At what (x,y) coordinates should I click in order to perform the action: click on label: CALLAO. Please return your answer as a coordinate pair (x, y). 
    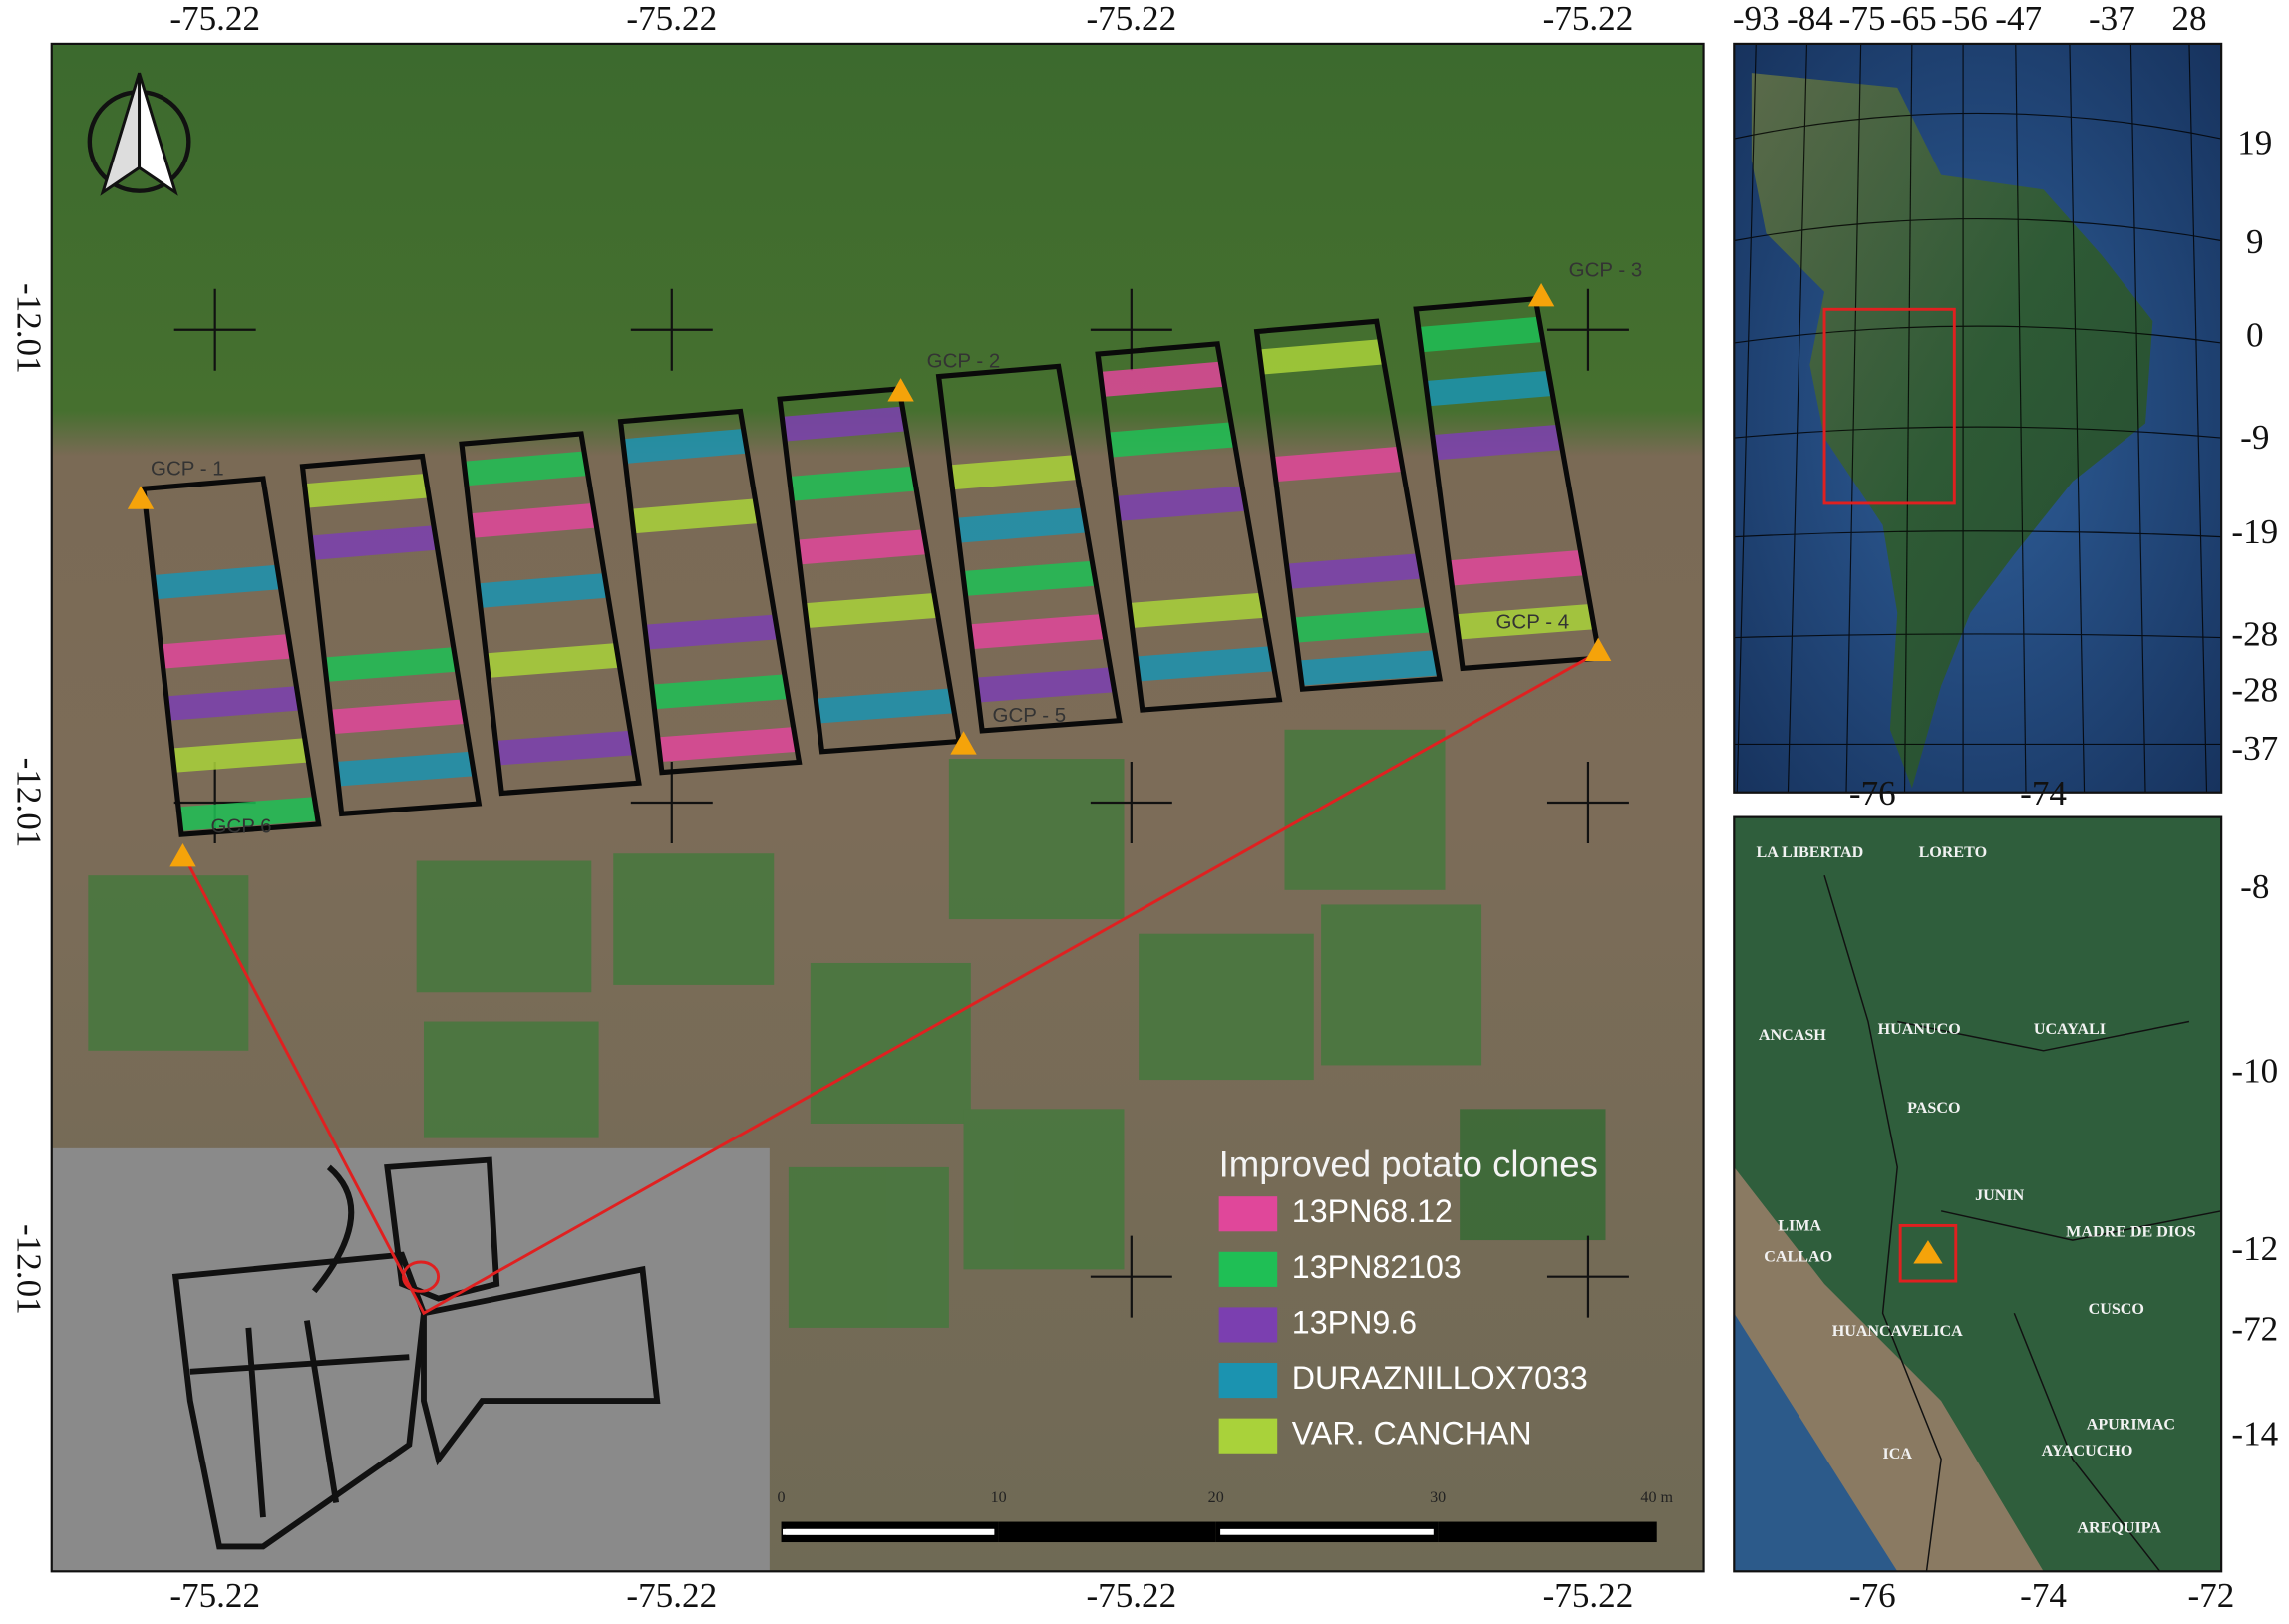
    Looking at the image, I should click on (1798, 1256).